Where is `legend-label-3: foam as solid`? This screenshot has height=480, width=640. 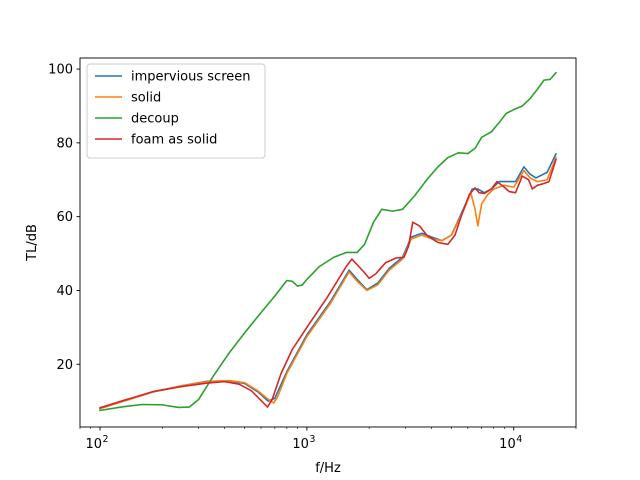
legend-label-3: foam as solid is located at coordinates (174, 140).